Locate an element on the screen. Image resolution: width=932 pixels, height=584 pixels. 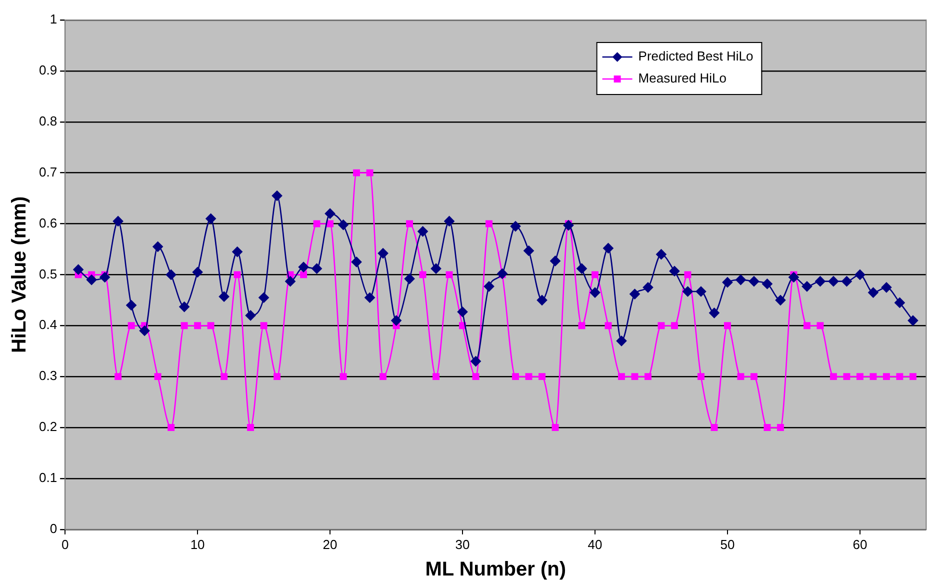
y-tick-label: 0.2 is located at coordinates (48, 426).